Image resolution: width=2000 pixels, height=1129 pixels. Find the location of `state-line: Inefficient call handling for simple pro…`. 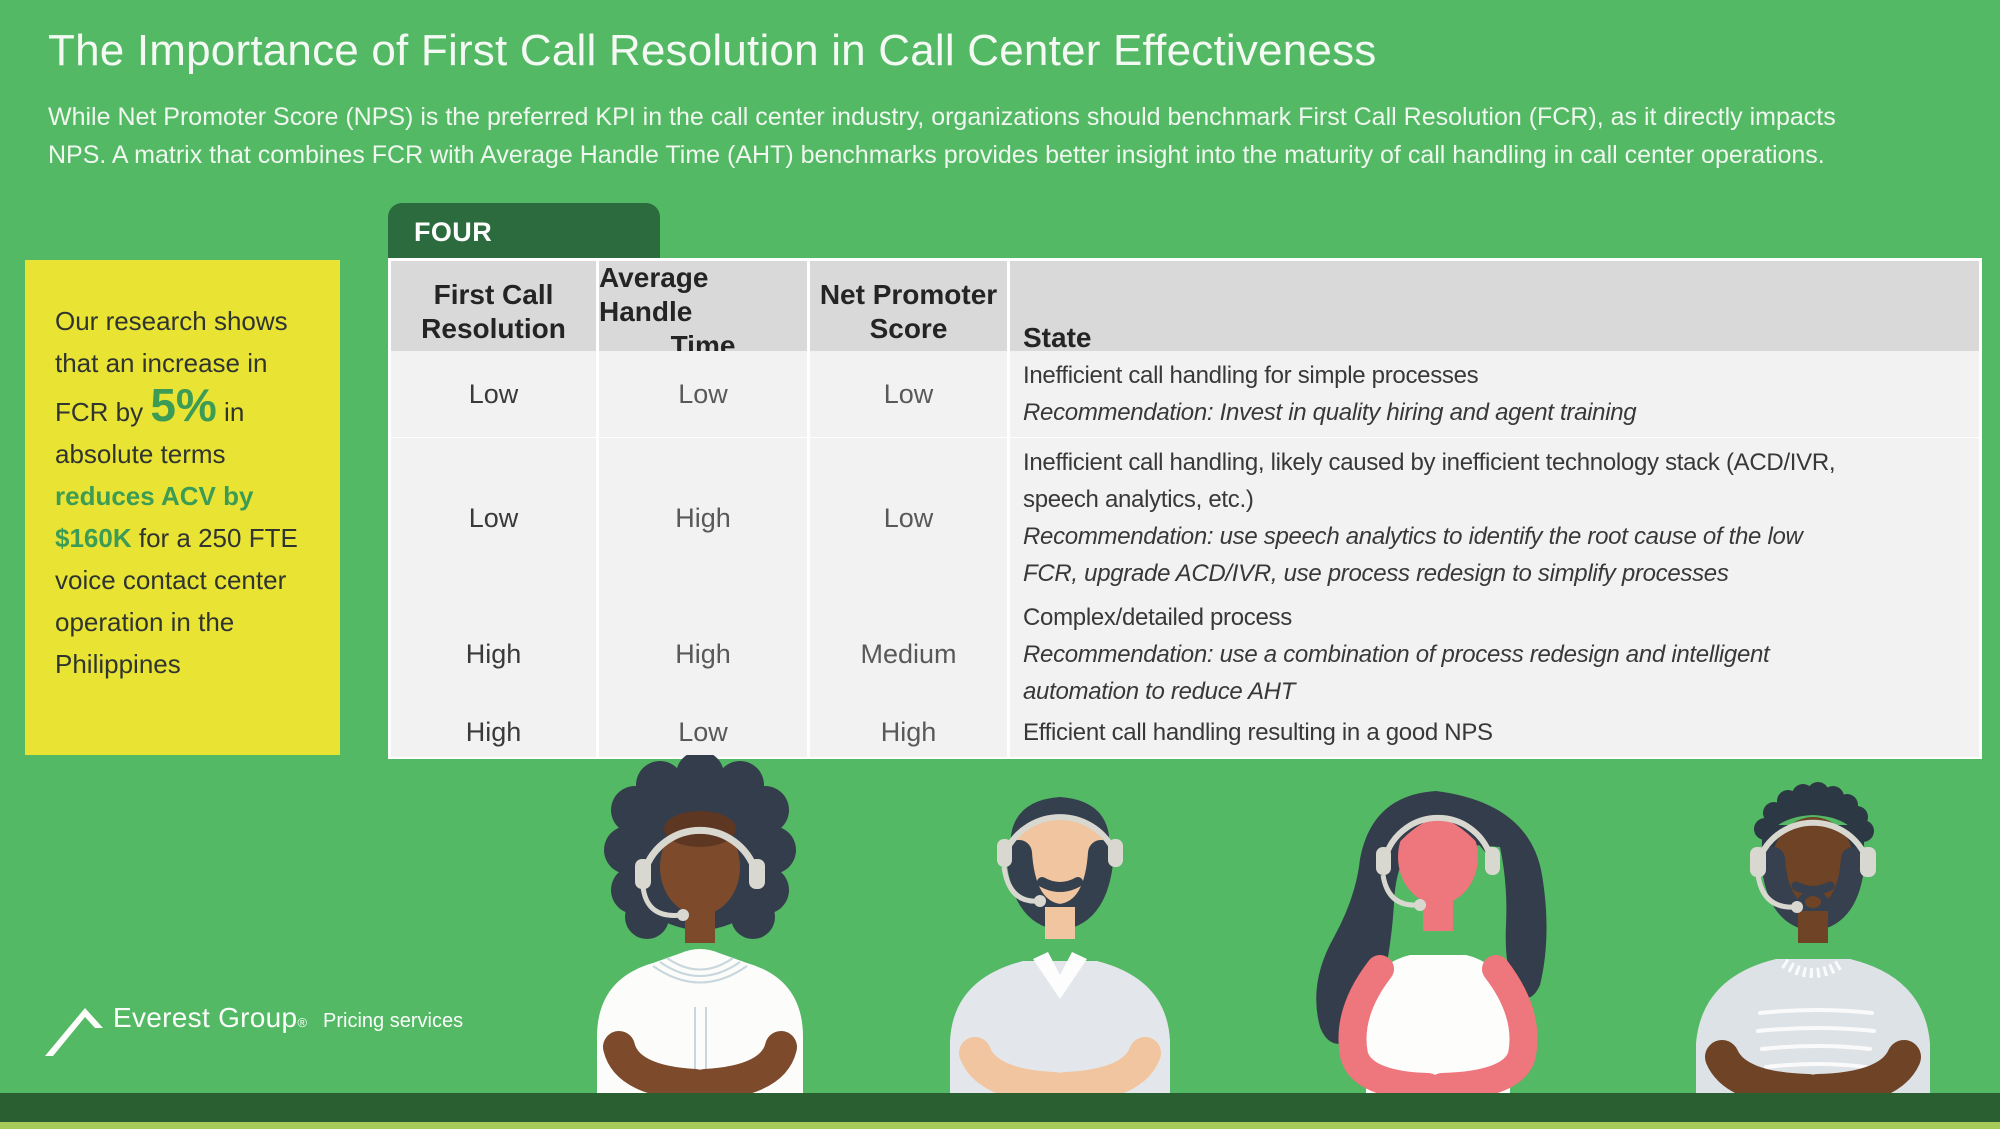

state-line: Inefficient call handling for simple pro… is located at coordinates (1251, 375).